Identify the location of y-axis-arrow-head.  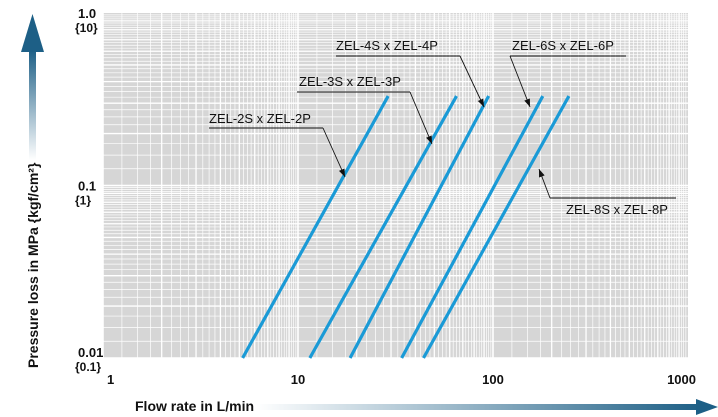
(32, 33).